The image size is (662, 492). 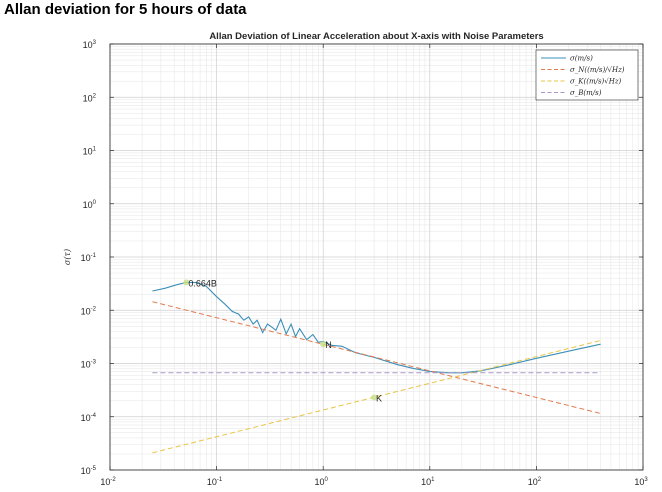 What do you see at coordinates (90, 205) in the screenshot?
I see `y-tick-label: 100` at bounding box center [90, 205].